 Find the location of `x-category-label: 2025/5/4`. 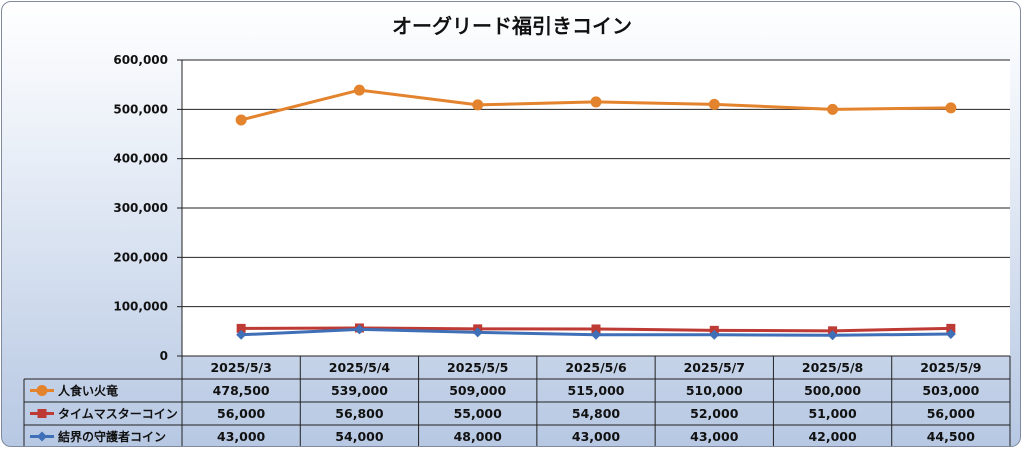

x-category-label: 2025/5/4 is located at coordinates (360, 367).